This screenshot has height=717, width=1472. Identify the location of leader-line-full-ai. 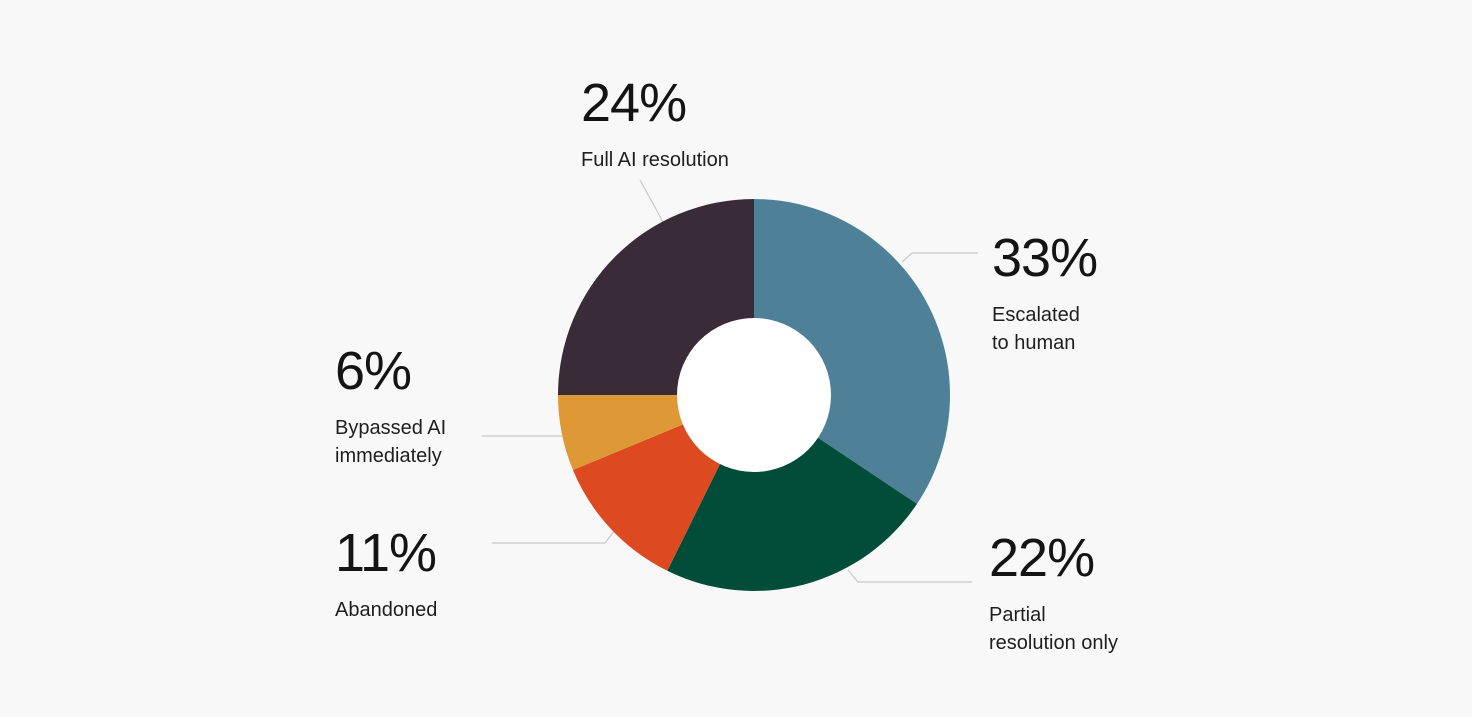
(651, 201).